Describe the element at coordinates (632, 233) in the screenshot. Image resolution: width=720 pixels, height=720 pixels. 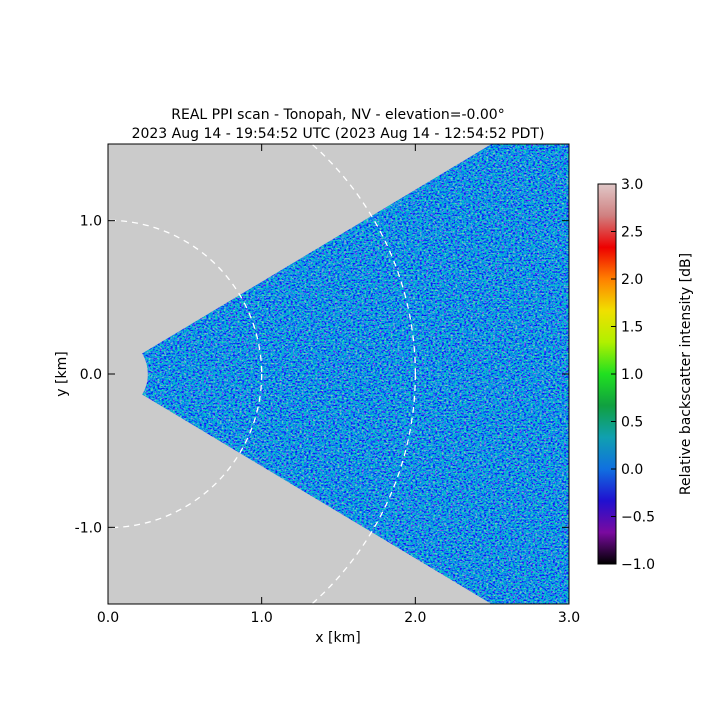
I see `colorbar-tick-label: 2.5` at that location.